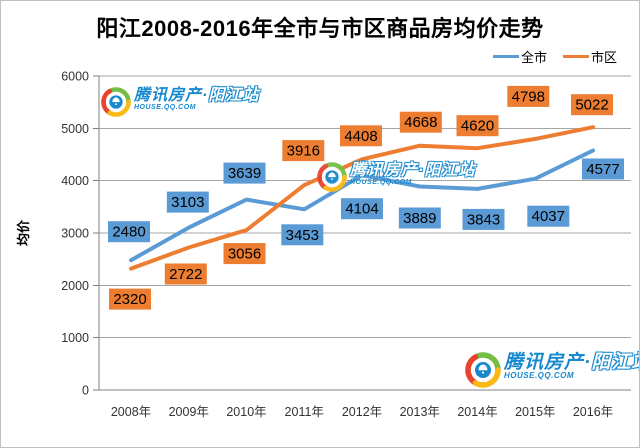 The height and width of the screenshot is (448, 640). I want to click on data-label: 4104, so click(361, 209).